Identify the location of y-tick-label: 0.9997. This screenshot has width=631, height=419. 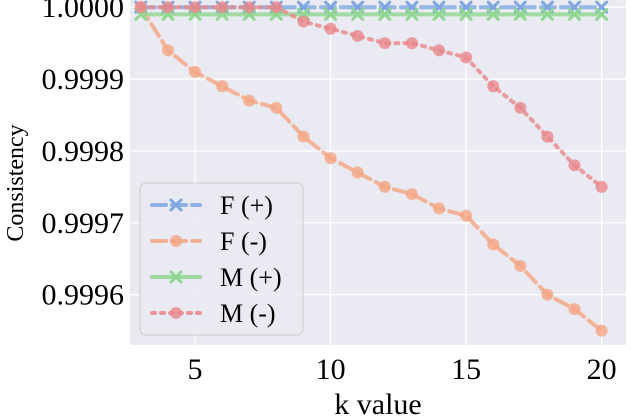
(83, 223).